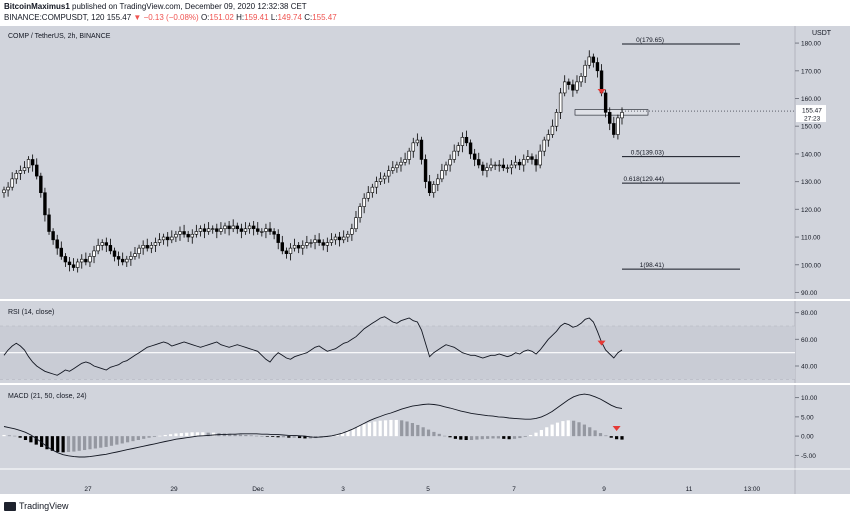 The width and height of the screenshot is (850, 518). I want to click on resistance-box, so click(611, 112).